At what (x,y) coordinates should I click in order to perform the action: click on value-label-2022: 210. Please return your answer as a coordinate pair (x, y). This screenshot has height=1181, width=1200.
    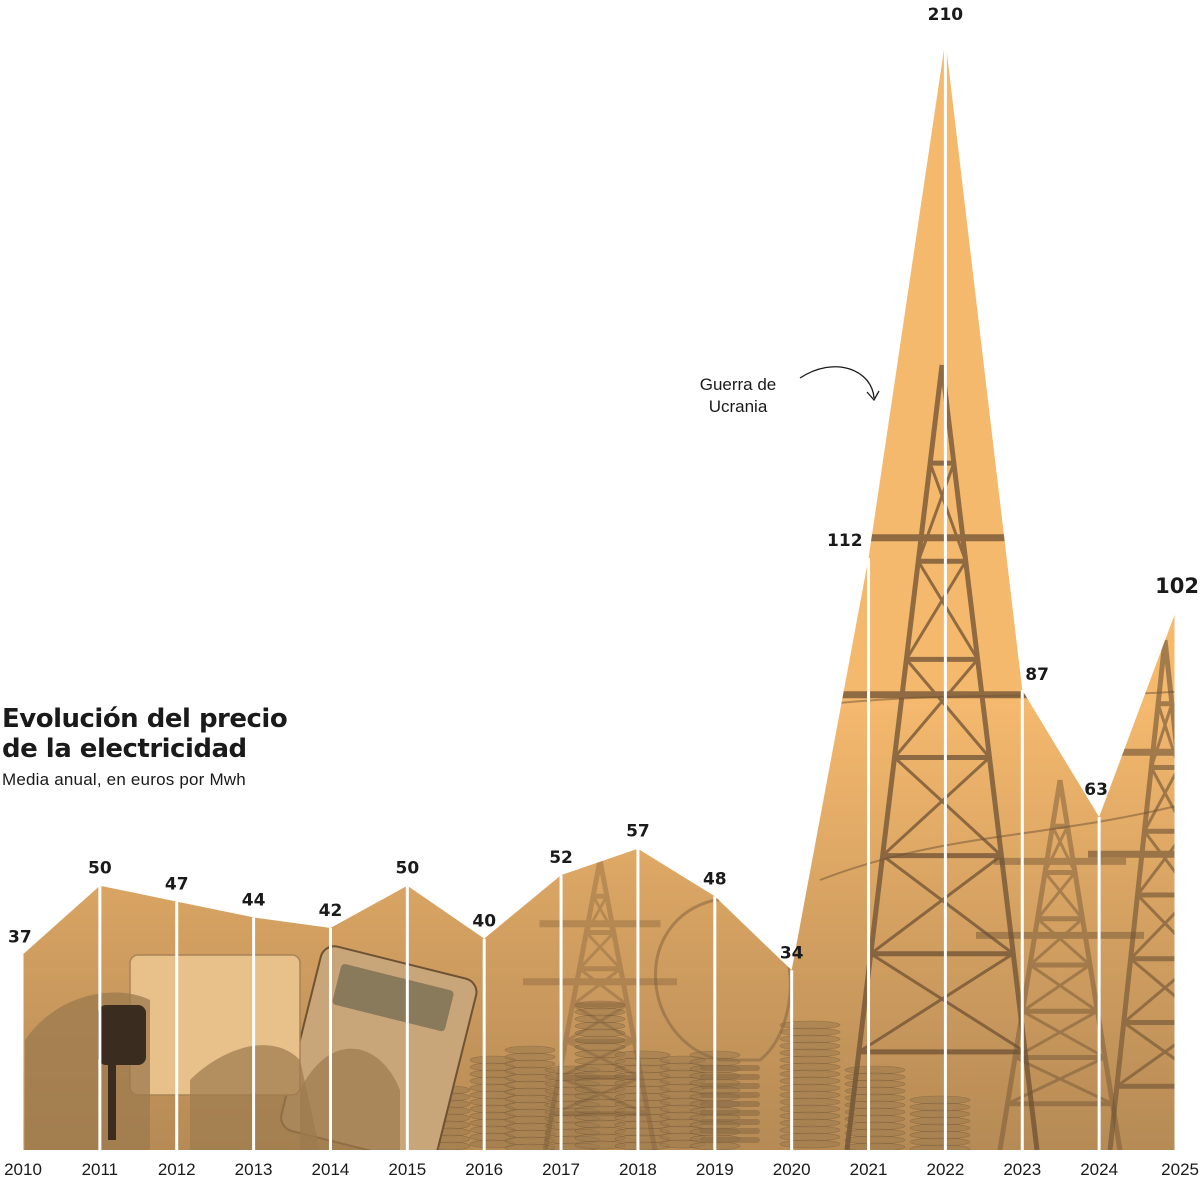
    Looking at the image, I should click on (946, 15).